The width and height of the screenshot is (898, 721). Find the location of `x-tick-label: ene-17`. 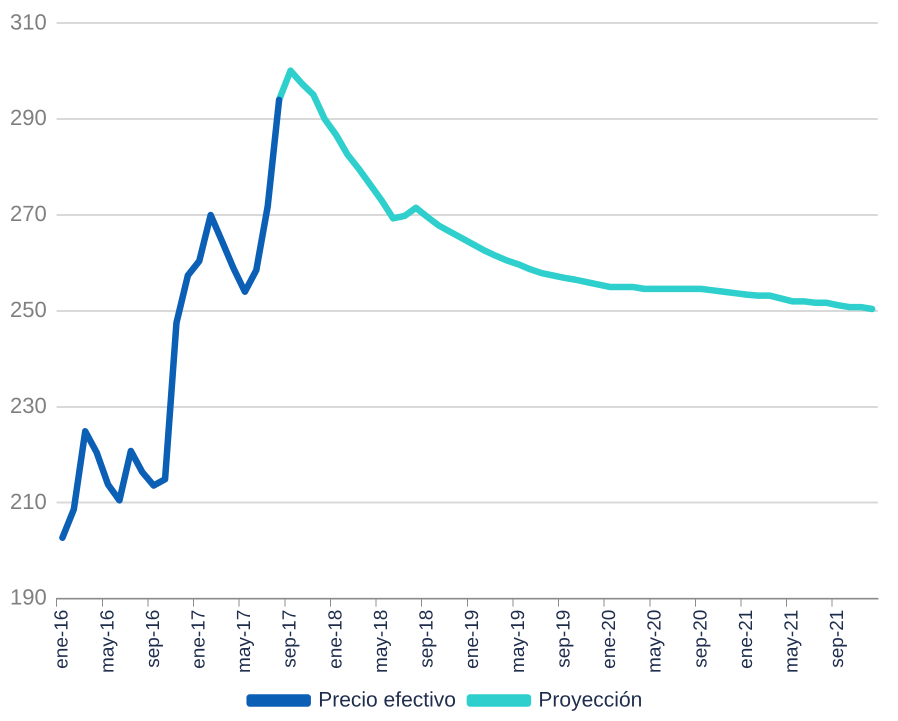

x-tick-label: ene-17 is located at coordinates (199, 639).